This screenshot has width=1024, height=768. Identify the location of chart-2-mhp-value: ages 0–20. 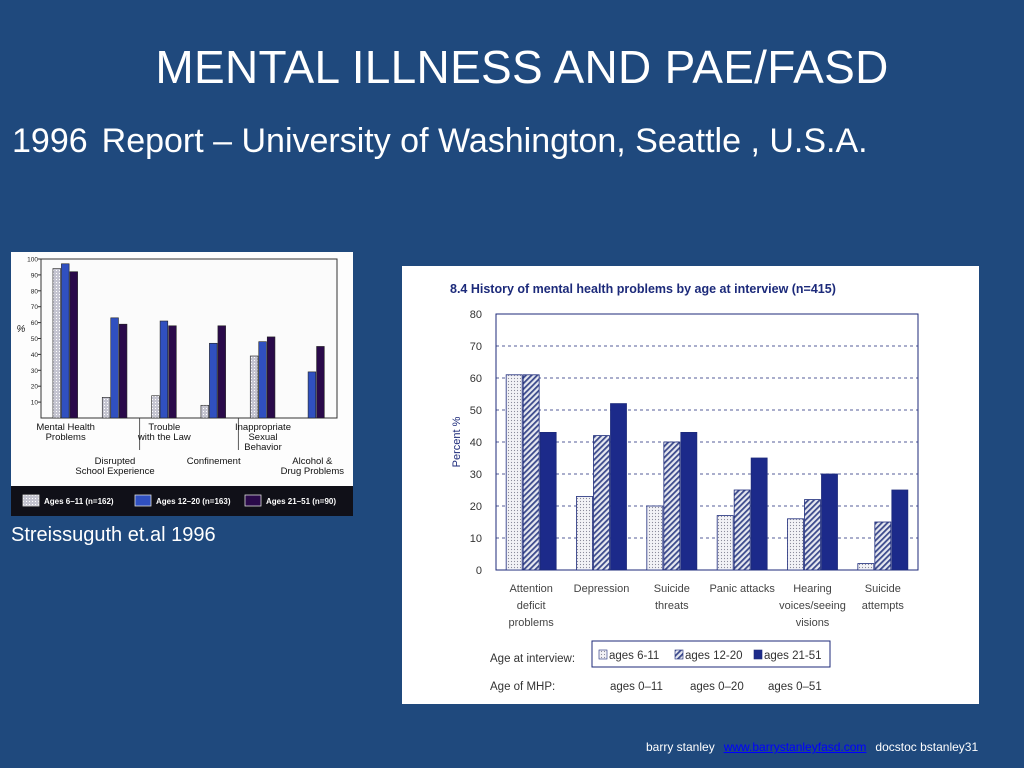
(717, 687).